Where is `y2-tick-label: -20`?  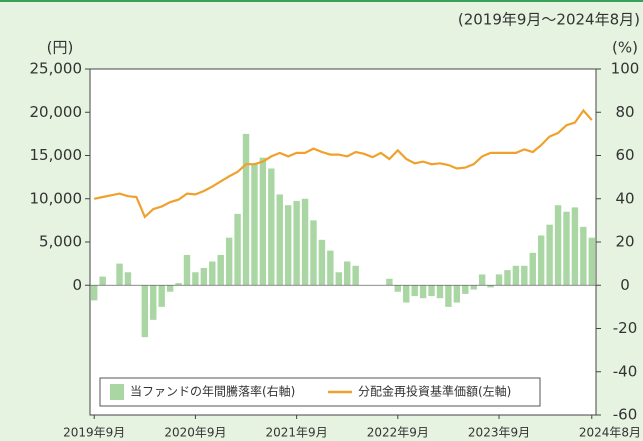 y2-tick-label: -20 is located at coordinates (625, 328).